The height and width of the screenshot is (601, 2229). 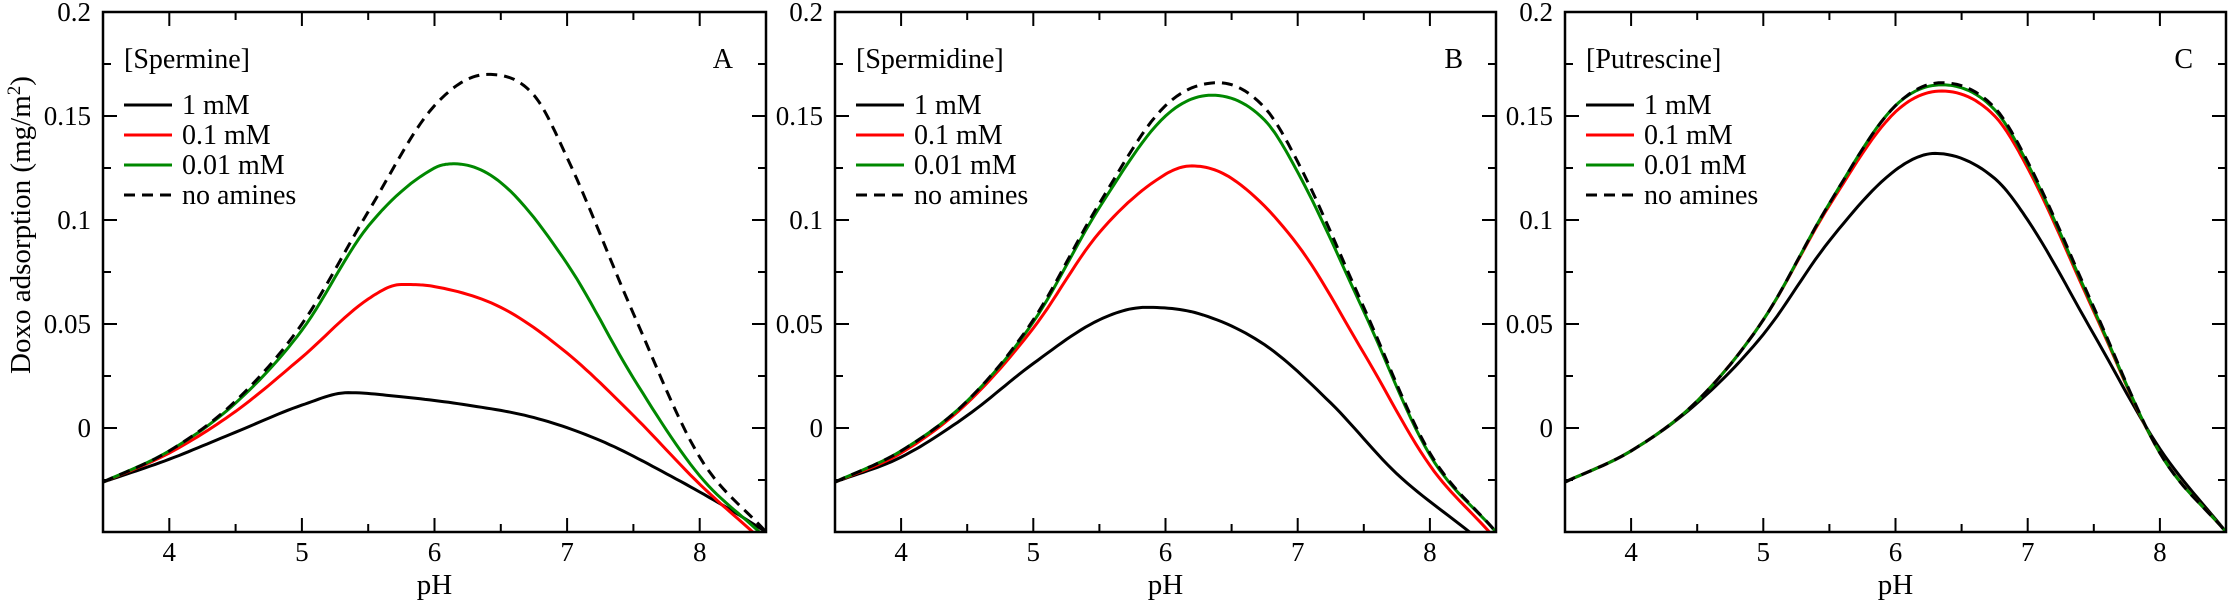 I want to click on legend-title: [Spermine], so click(x=187, y=59).